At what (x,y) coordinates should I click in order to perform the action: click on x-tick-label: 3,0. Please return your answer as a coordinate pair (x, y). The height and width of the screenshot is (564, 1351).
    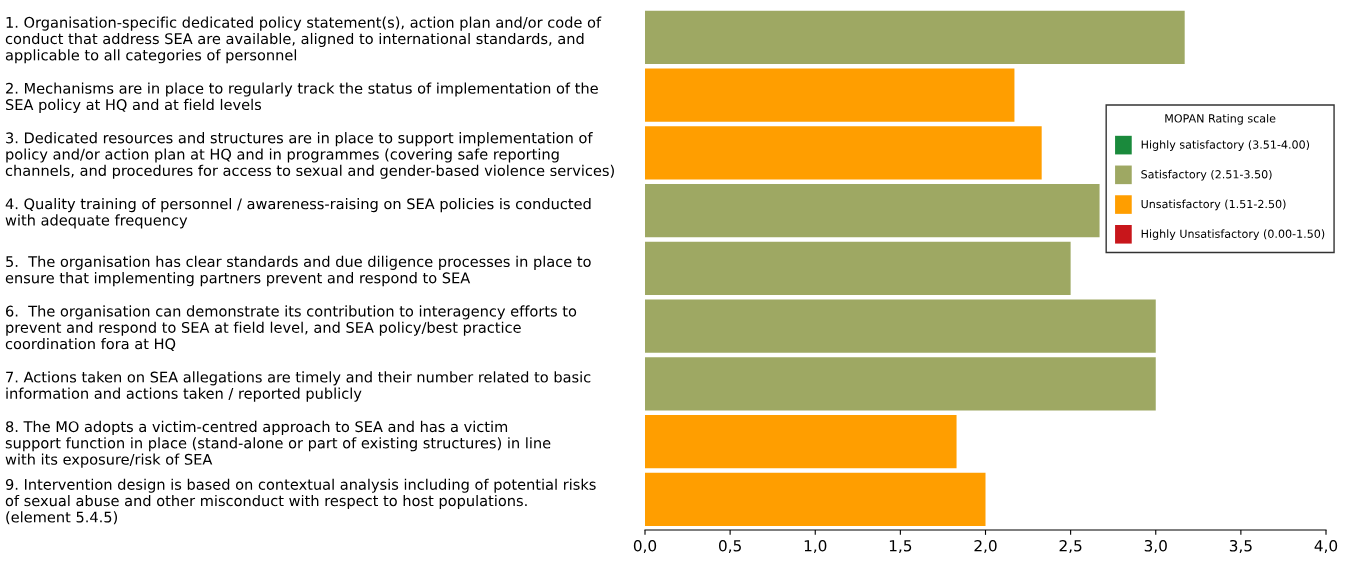
    Looking at the image, I should click on (1155, 546).